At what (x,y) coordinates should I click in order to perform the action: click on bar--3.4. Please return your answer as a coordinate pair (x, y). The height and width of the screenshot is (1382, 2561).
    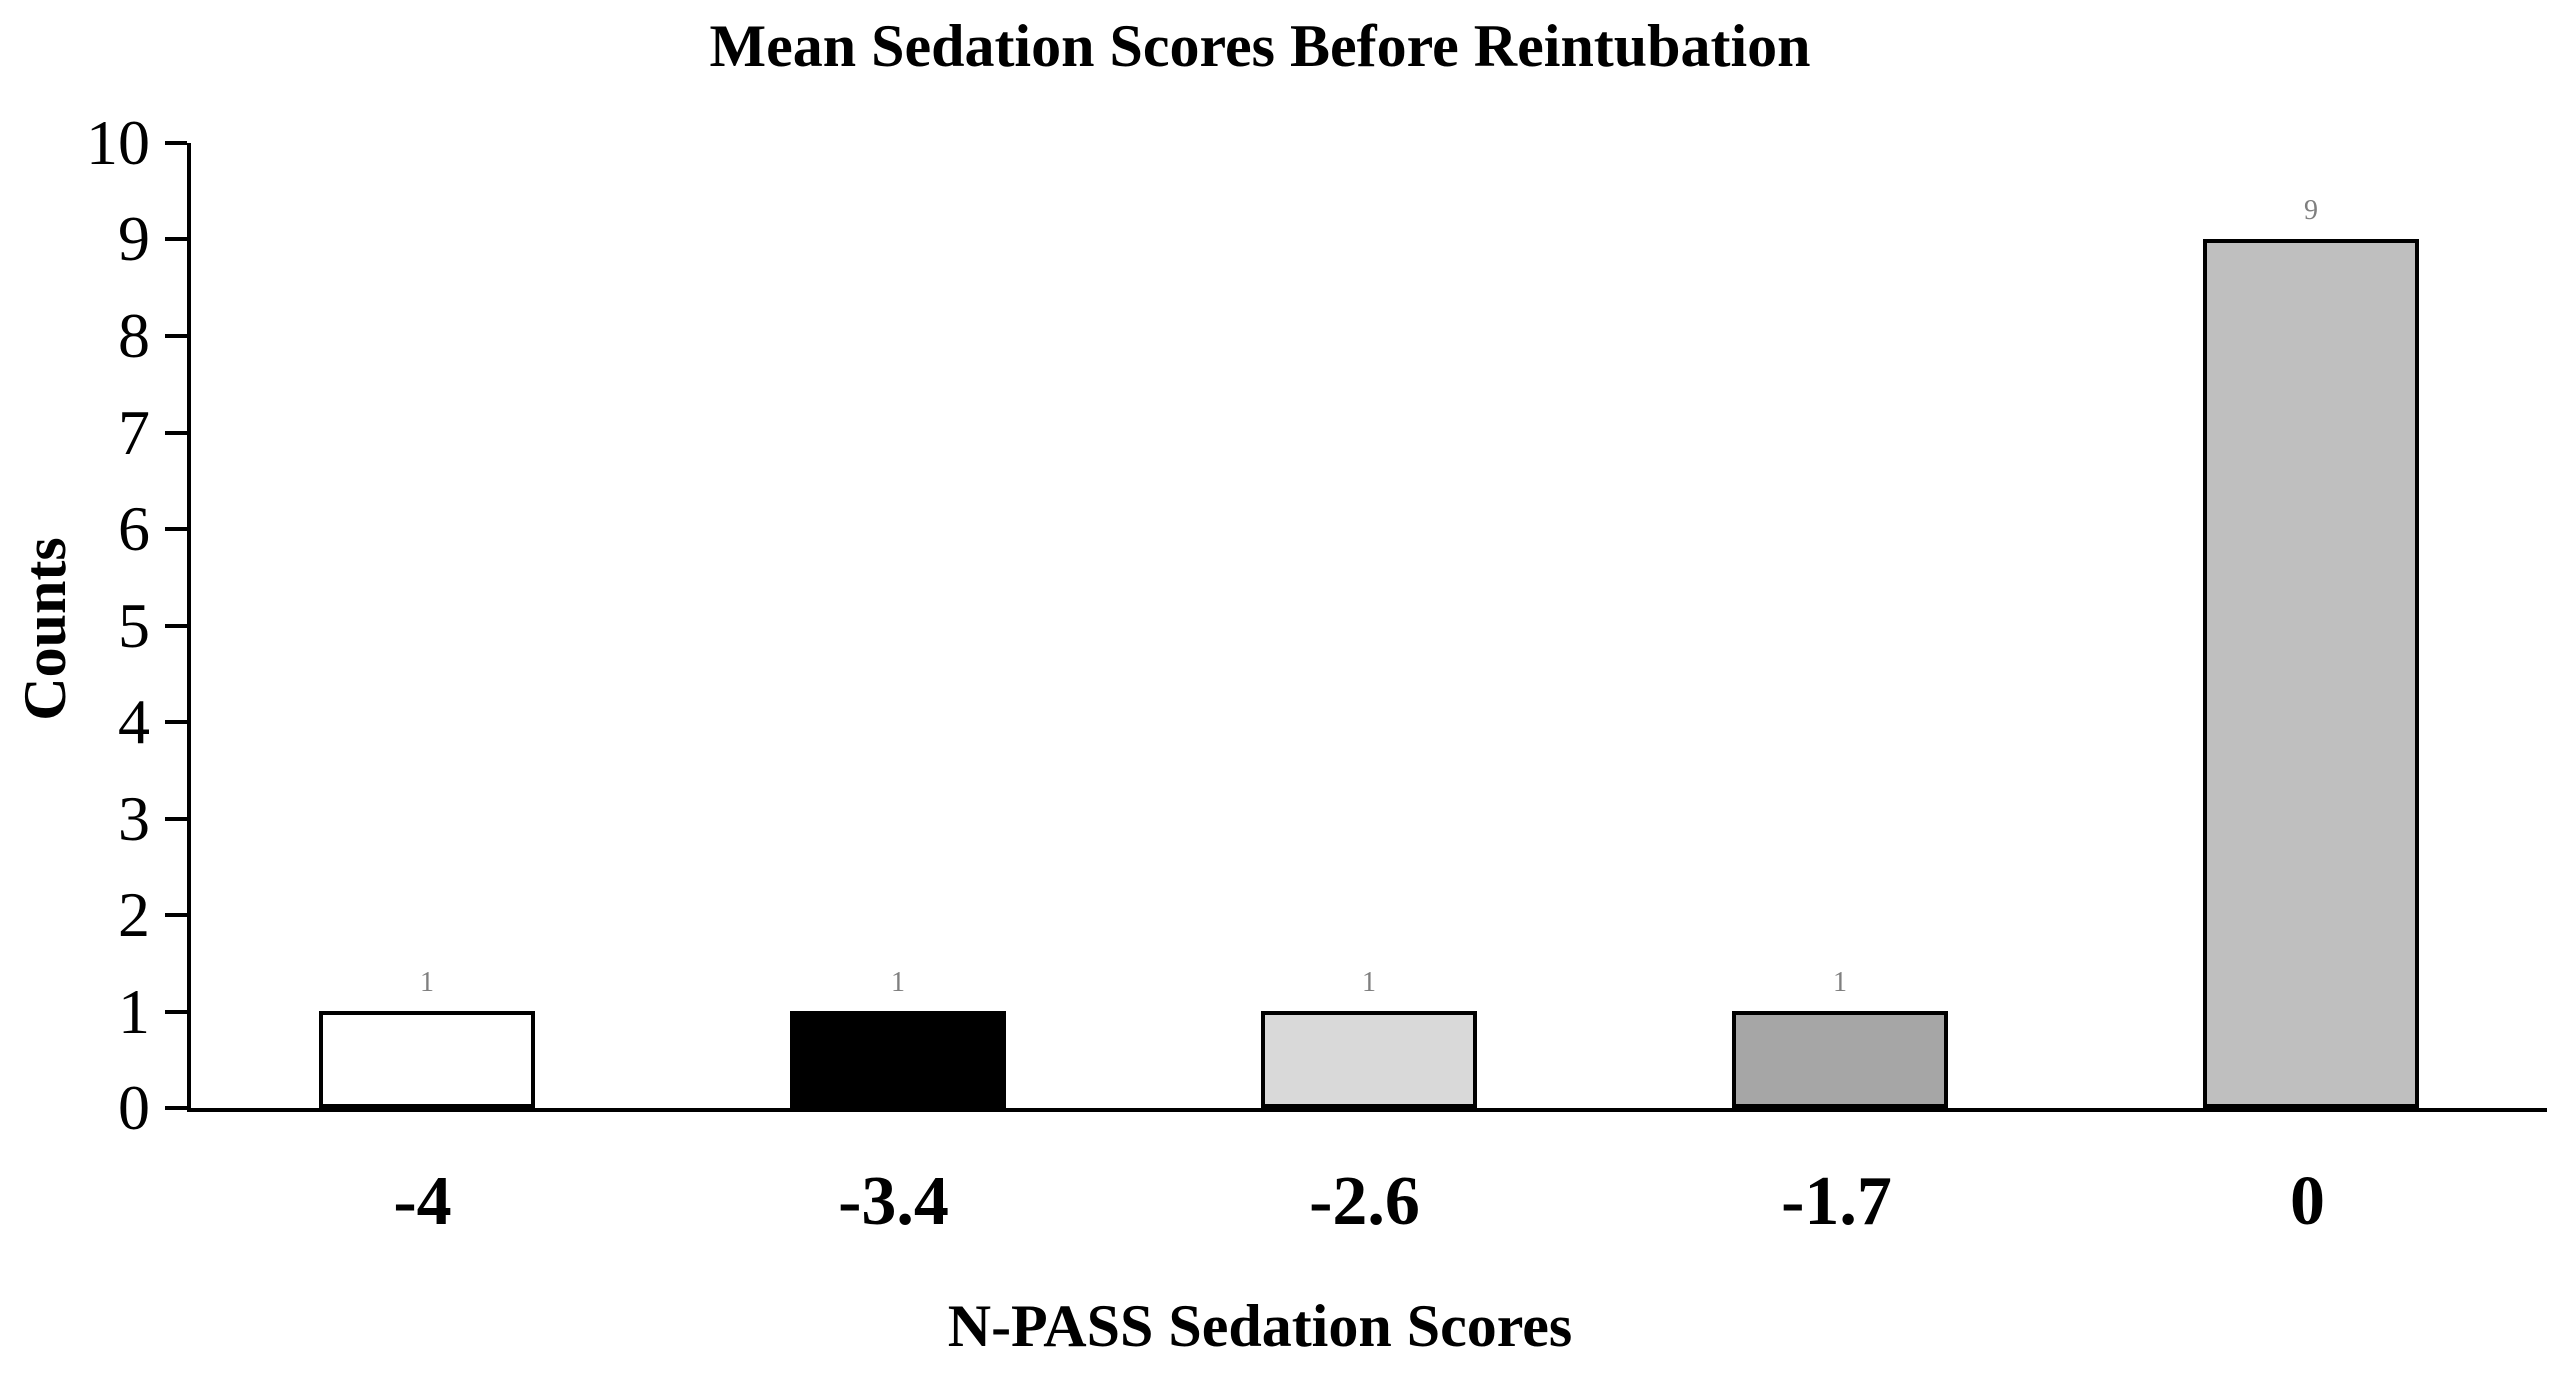
    Looking at the image, I should click on (898, 1059).